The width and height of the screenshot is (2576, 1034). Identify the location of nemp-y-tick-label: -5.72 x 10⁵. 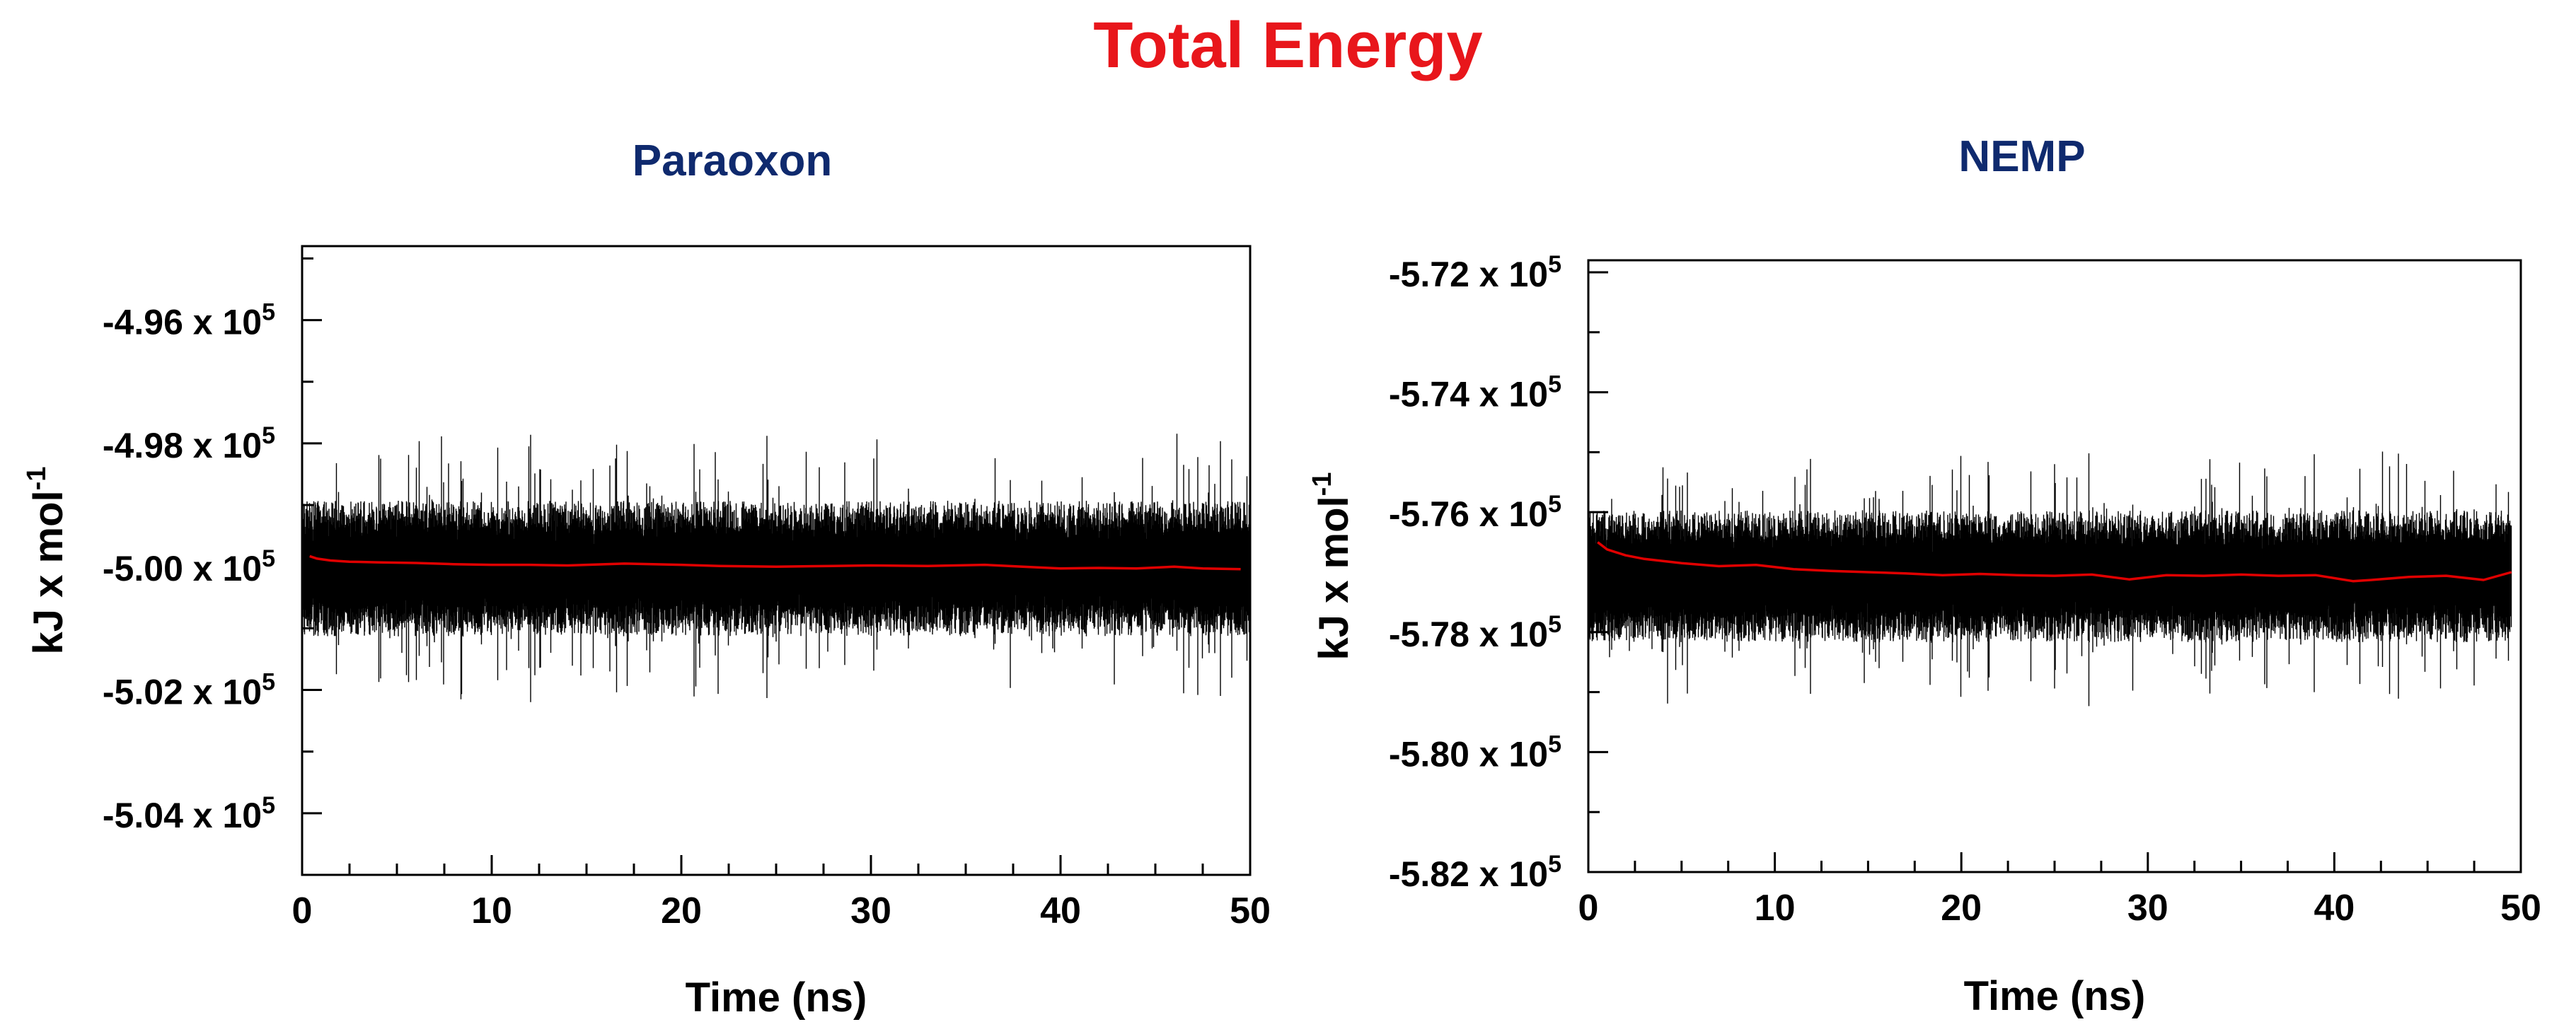
(1475, 272).